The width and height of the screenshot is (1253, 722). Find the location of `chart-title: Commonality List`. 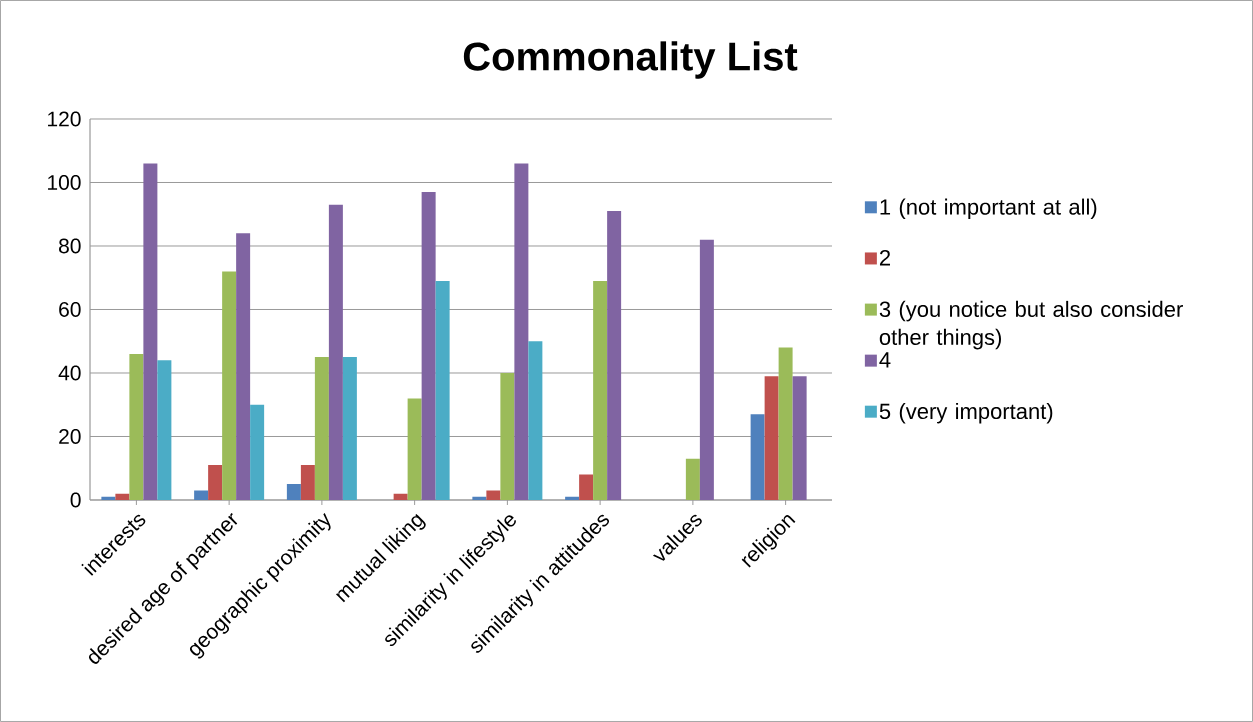

chart-title: Commonality List is located at coordinates (630, 60).